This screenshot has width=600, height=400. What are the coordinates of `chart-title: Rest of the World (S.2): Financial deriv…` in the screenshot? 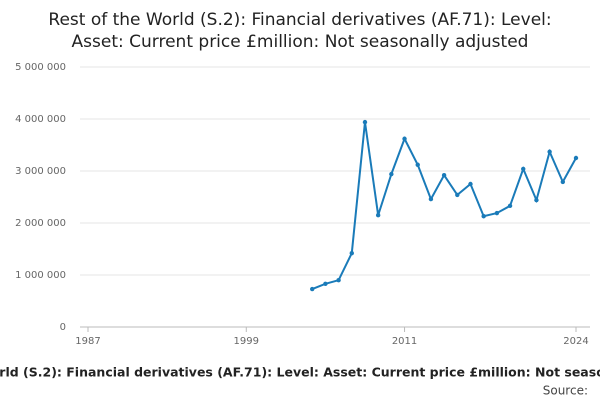 It's located at (299, 20).